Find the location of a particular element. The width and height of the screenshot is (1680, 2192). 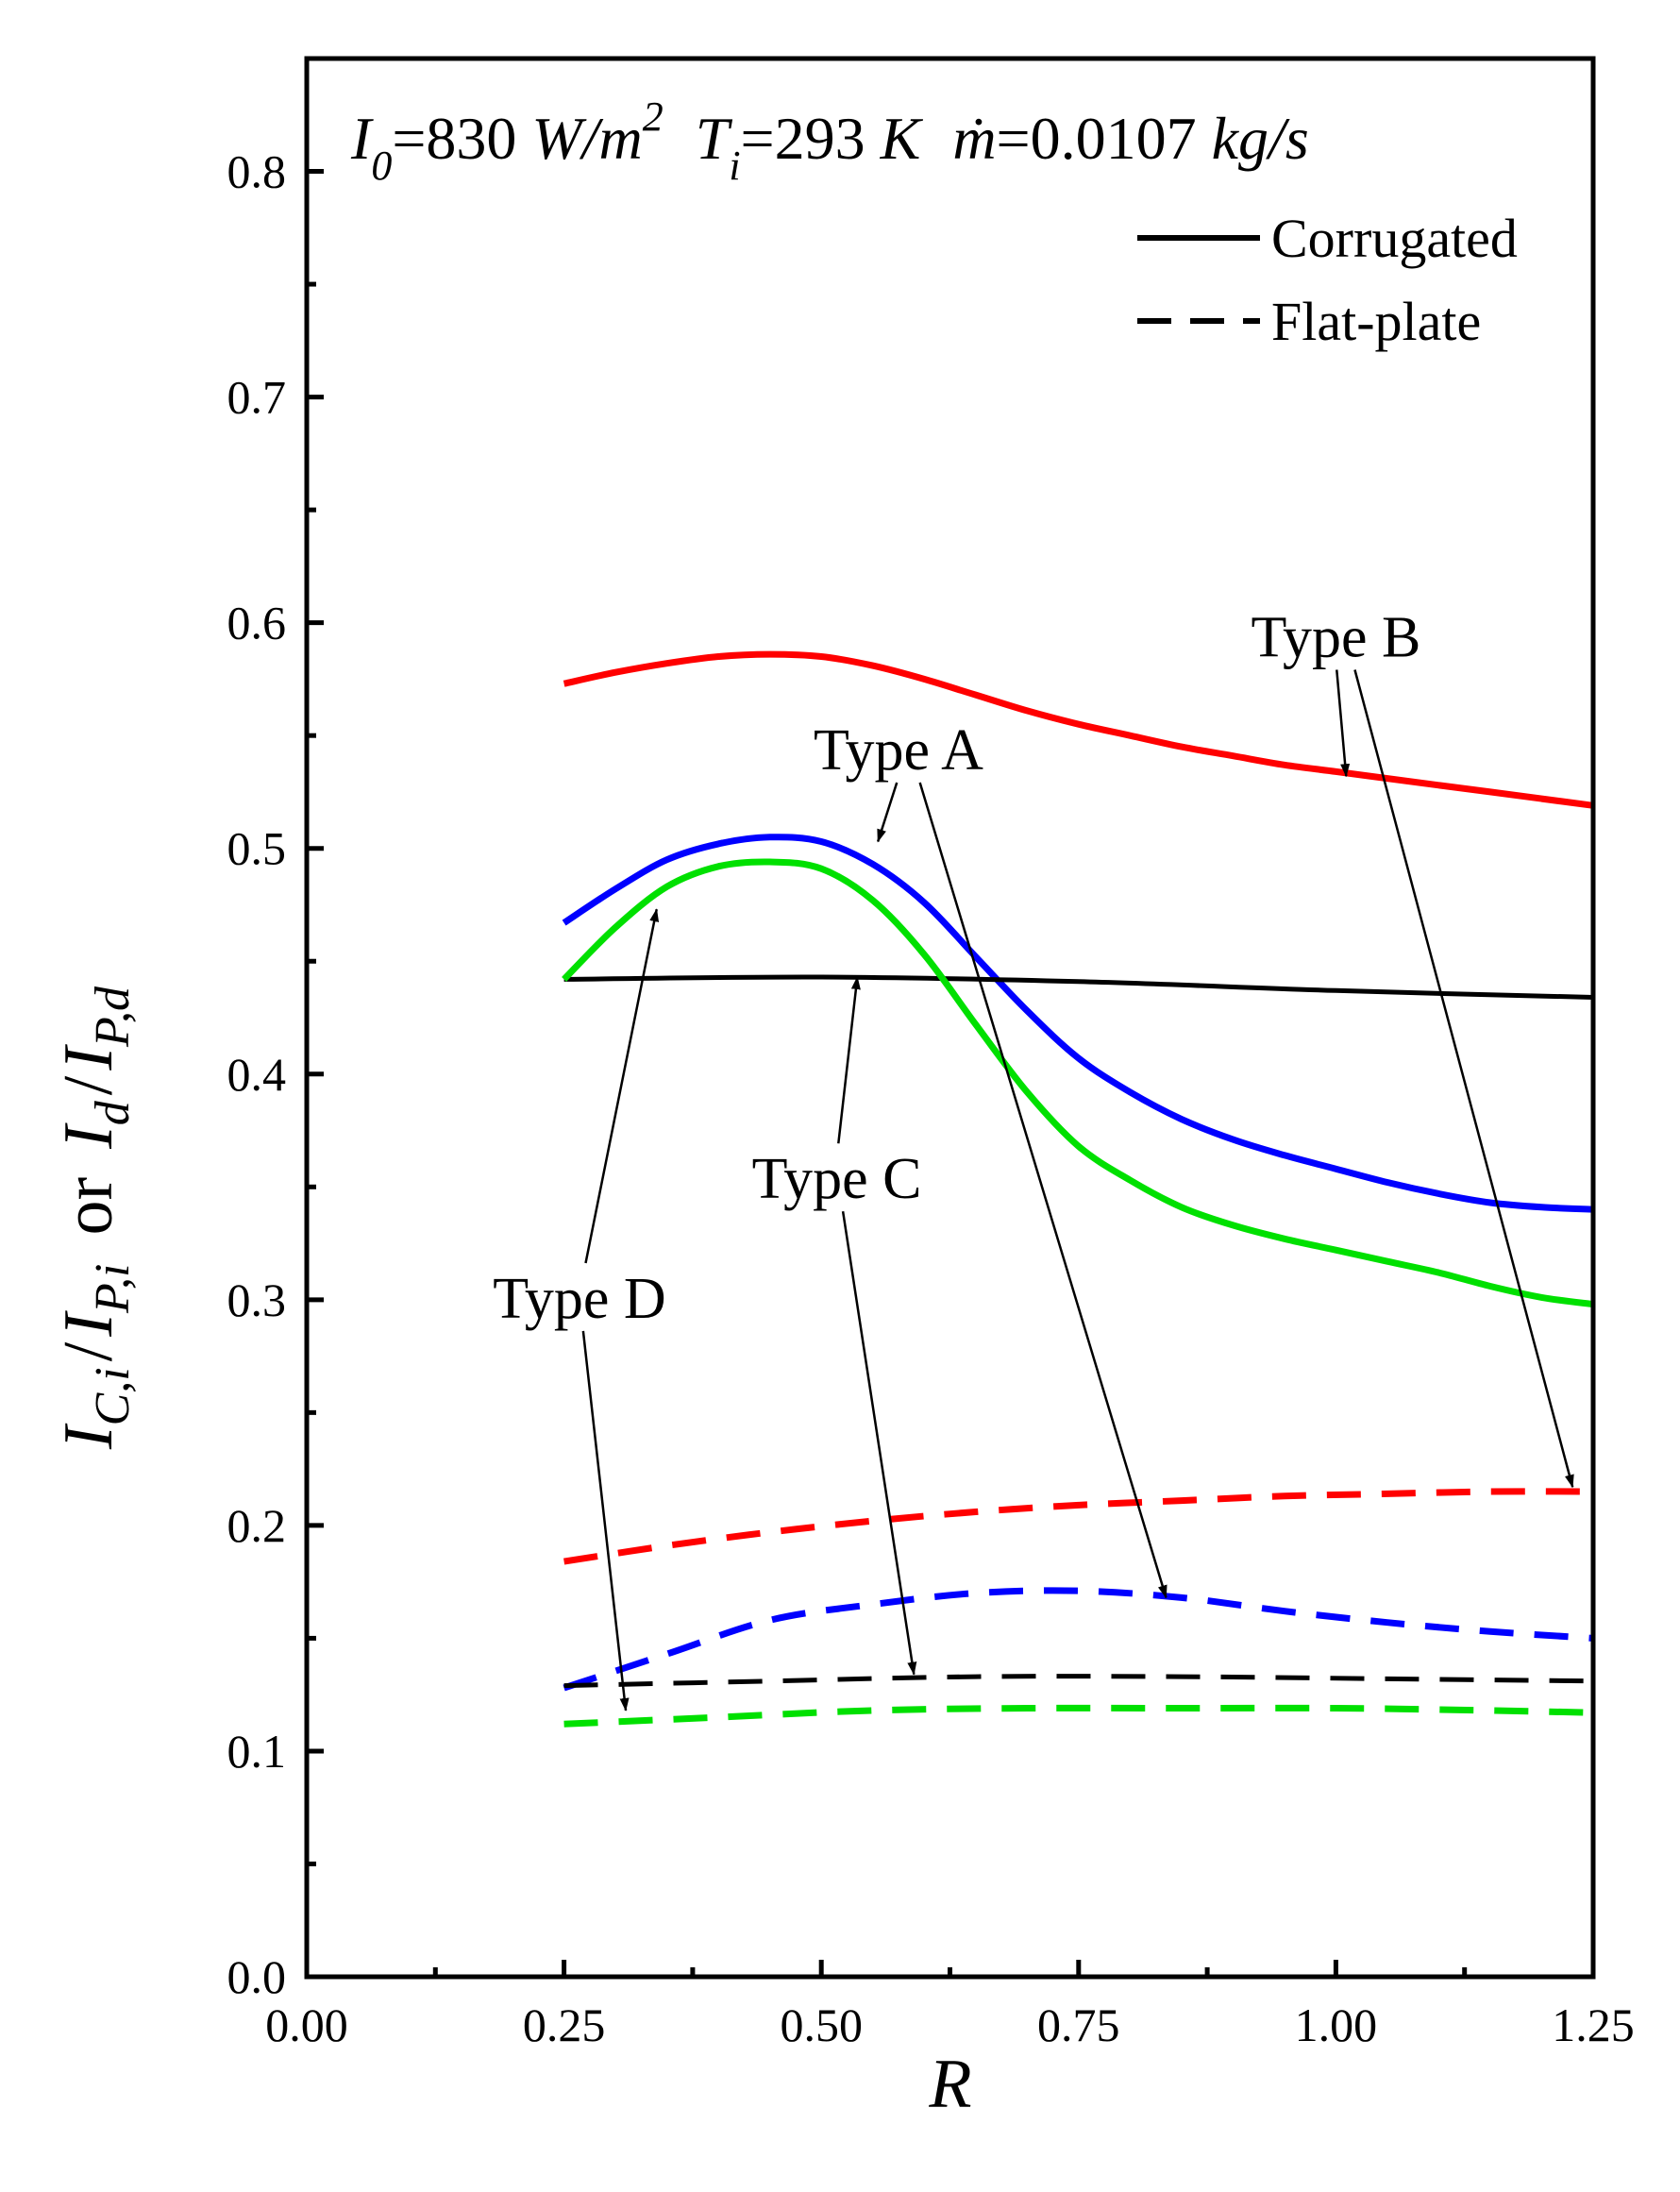

series-type-d-corrugated-line is located at coordinates (1078, 1083).